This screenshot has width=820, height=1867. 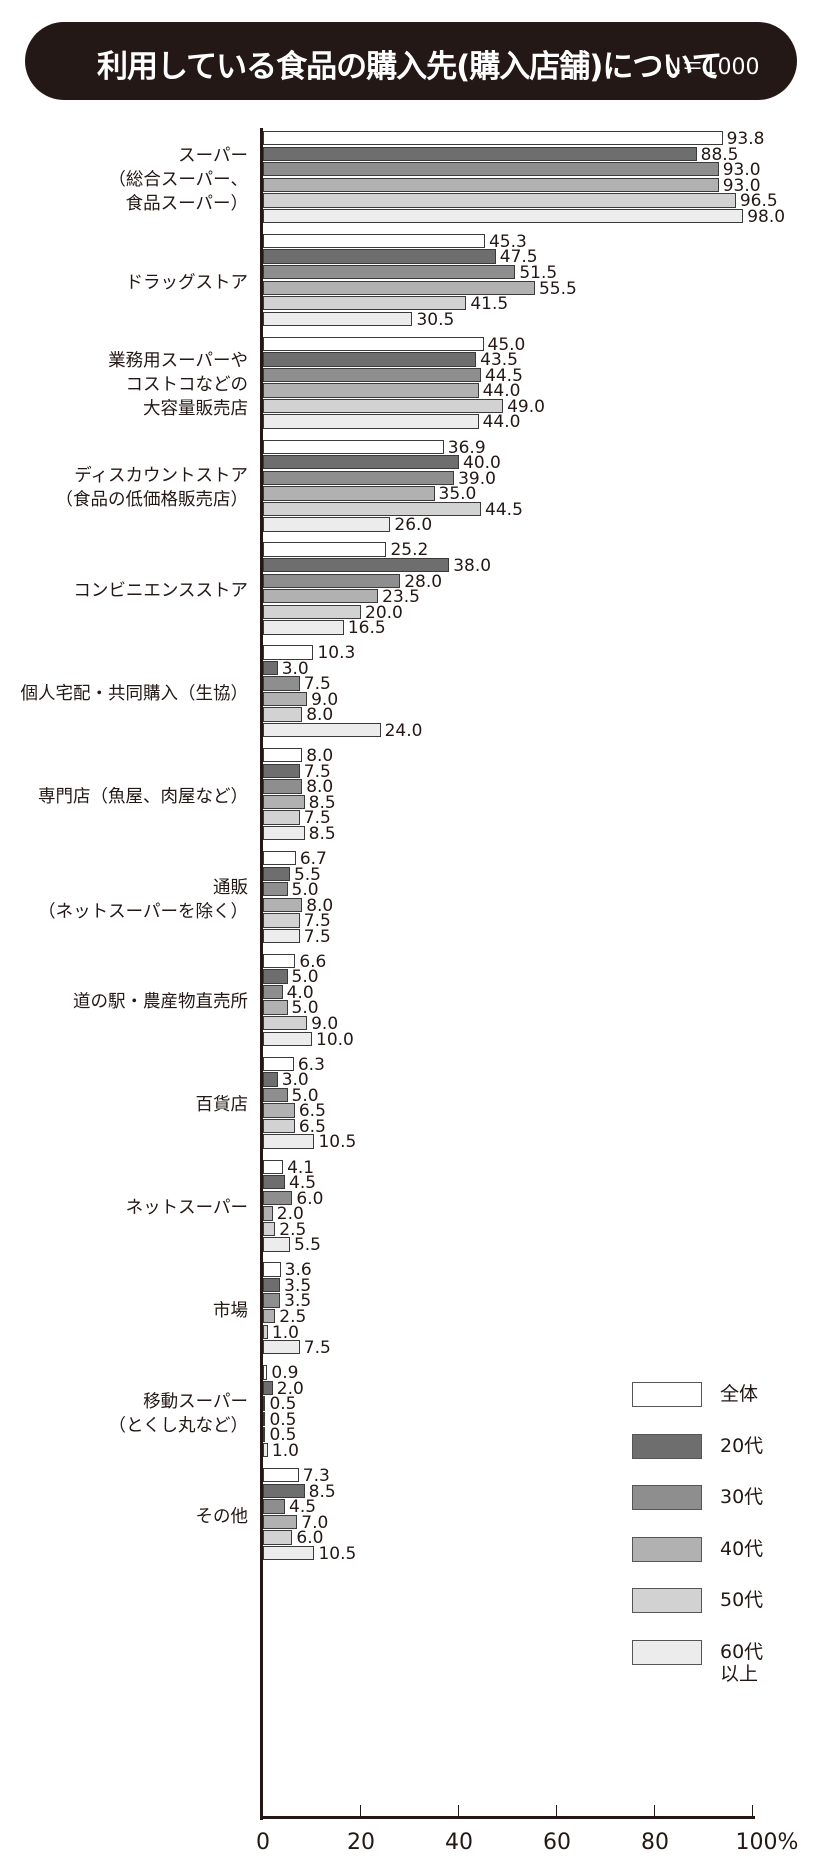 I want to click on value-label: 39.0, so click(x=477, y=478).